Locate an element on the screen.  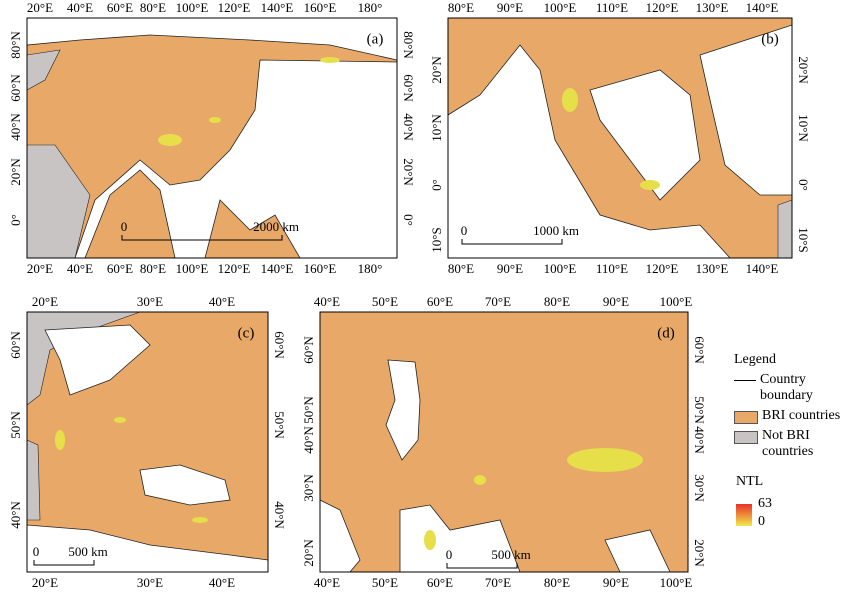
scale-distance: 500 km is located at coordinates (510, 554).